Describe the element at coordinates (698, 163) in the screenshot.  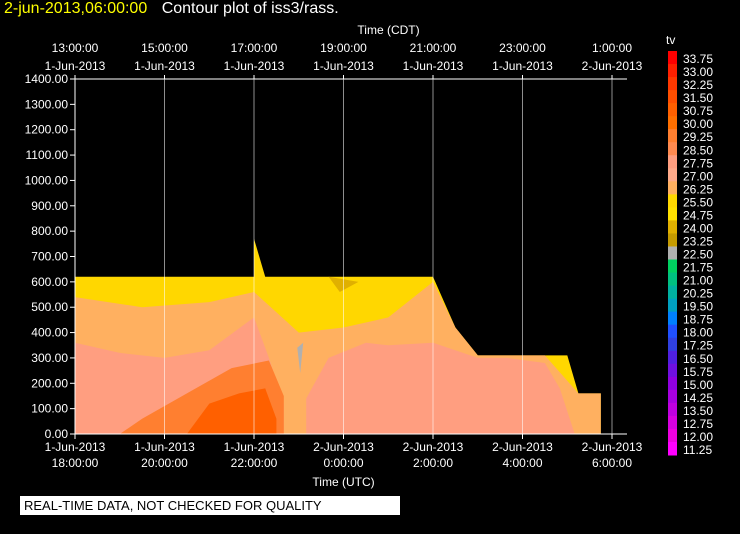
I see `colorbar-level-label: 27.75` at that location.